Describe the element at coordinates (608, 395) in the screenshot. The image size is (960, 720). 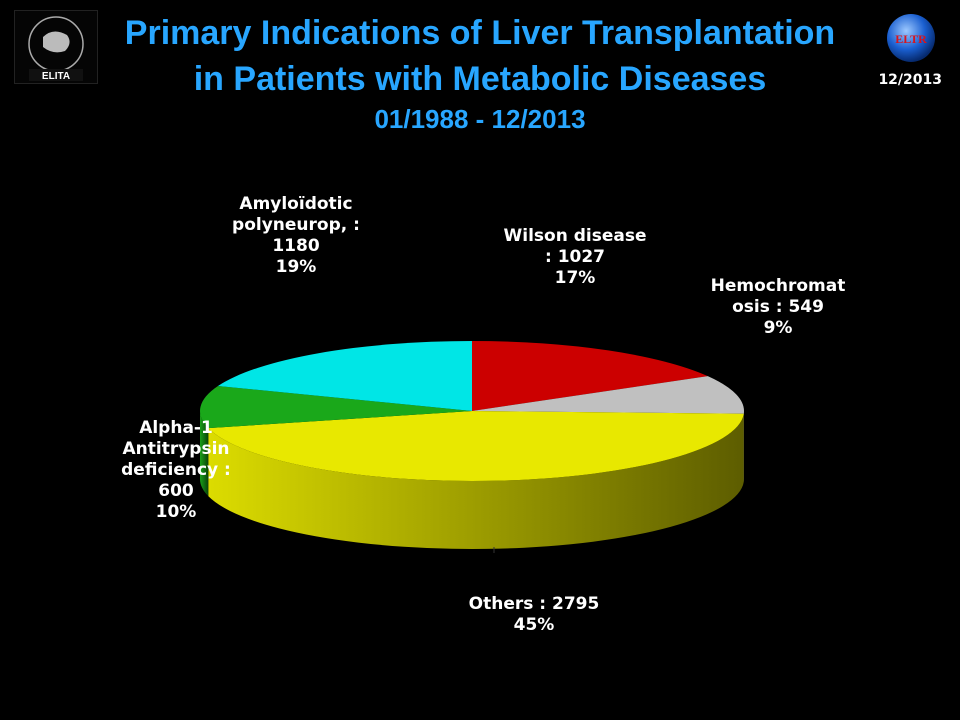
I see `pie-slice-hemochromatosis` at that location.